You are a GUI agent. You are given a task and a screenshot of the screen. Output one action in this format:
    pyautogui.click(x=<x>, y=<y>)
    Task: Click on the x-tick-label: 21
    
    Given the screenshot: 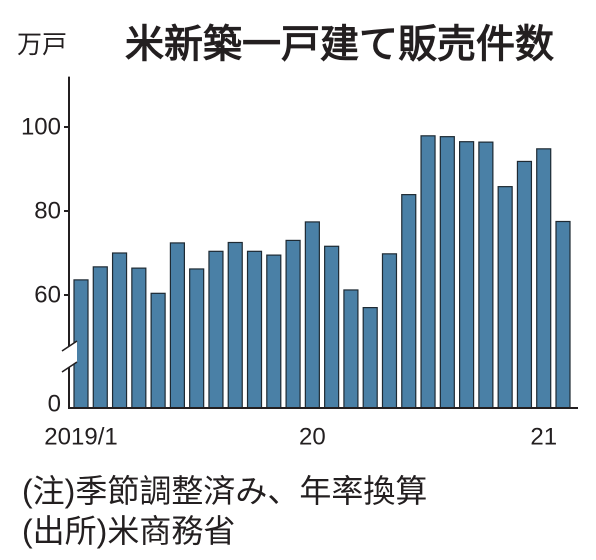 What is the action you would take?
    pyautogui.click(x=543, y=437)
    